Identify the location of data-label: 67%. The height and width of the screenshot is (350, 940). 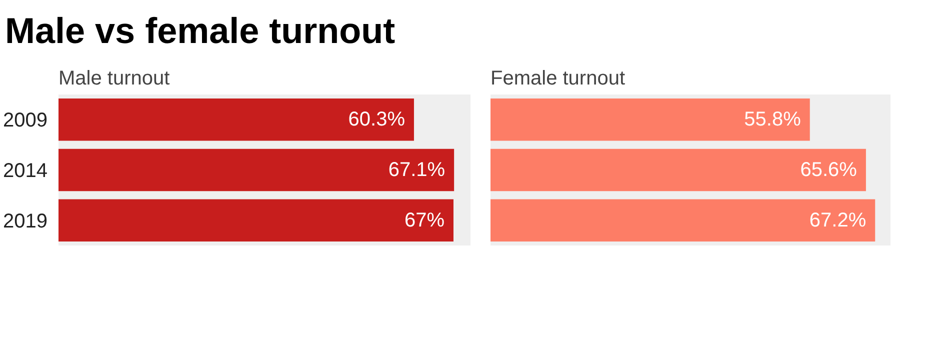
(424, 220).